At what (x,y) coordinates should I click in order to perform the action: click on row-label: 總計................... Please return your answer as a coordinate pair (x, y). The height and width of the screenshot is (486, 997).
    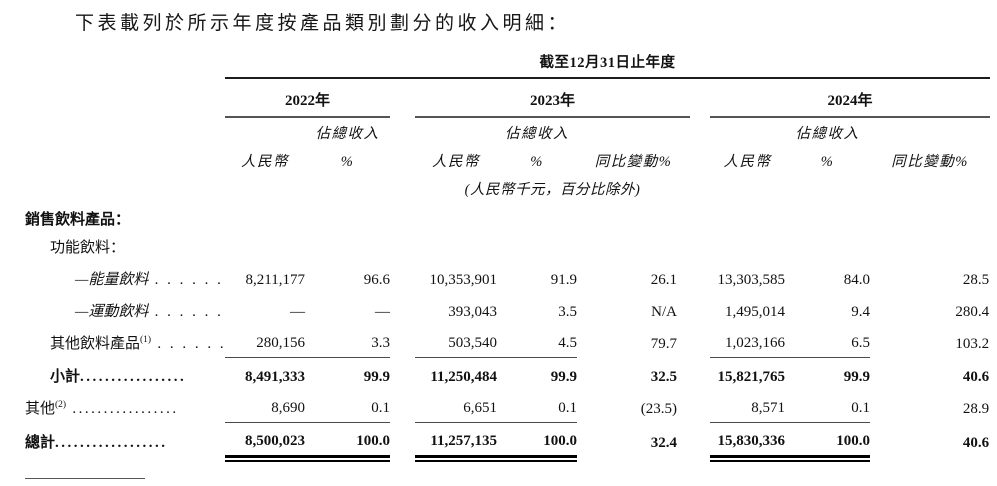
    Looking at the image, I should click on (96, 442).